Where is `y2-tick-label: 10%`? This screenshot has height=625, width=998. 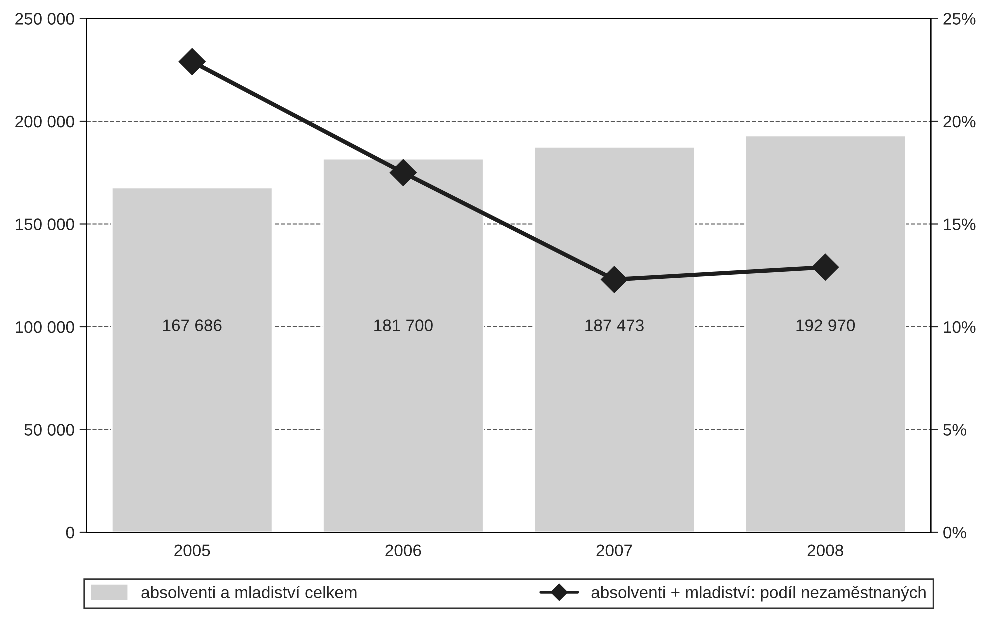
y2-tick-label: 10% is located at coordinates (960, 327).